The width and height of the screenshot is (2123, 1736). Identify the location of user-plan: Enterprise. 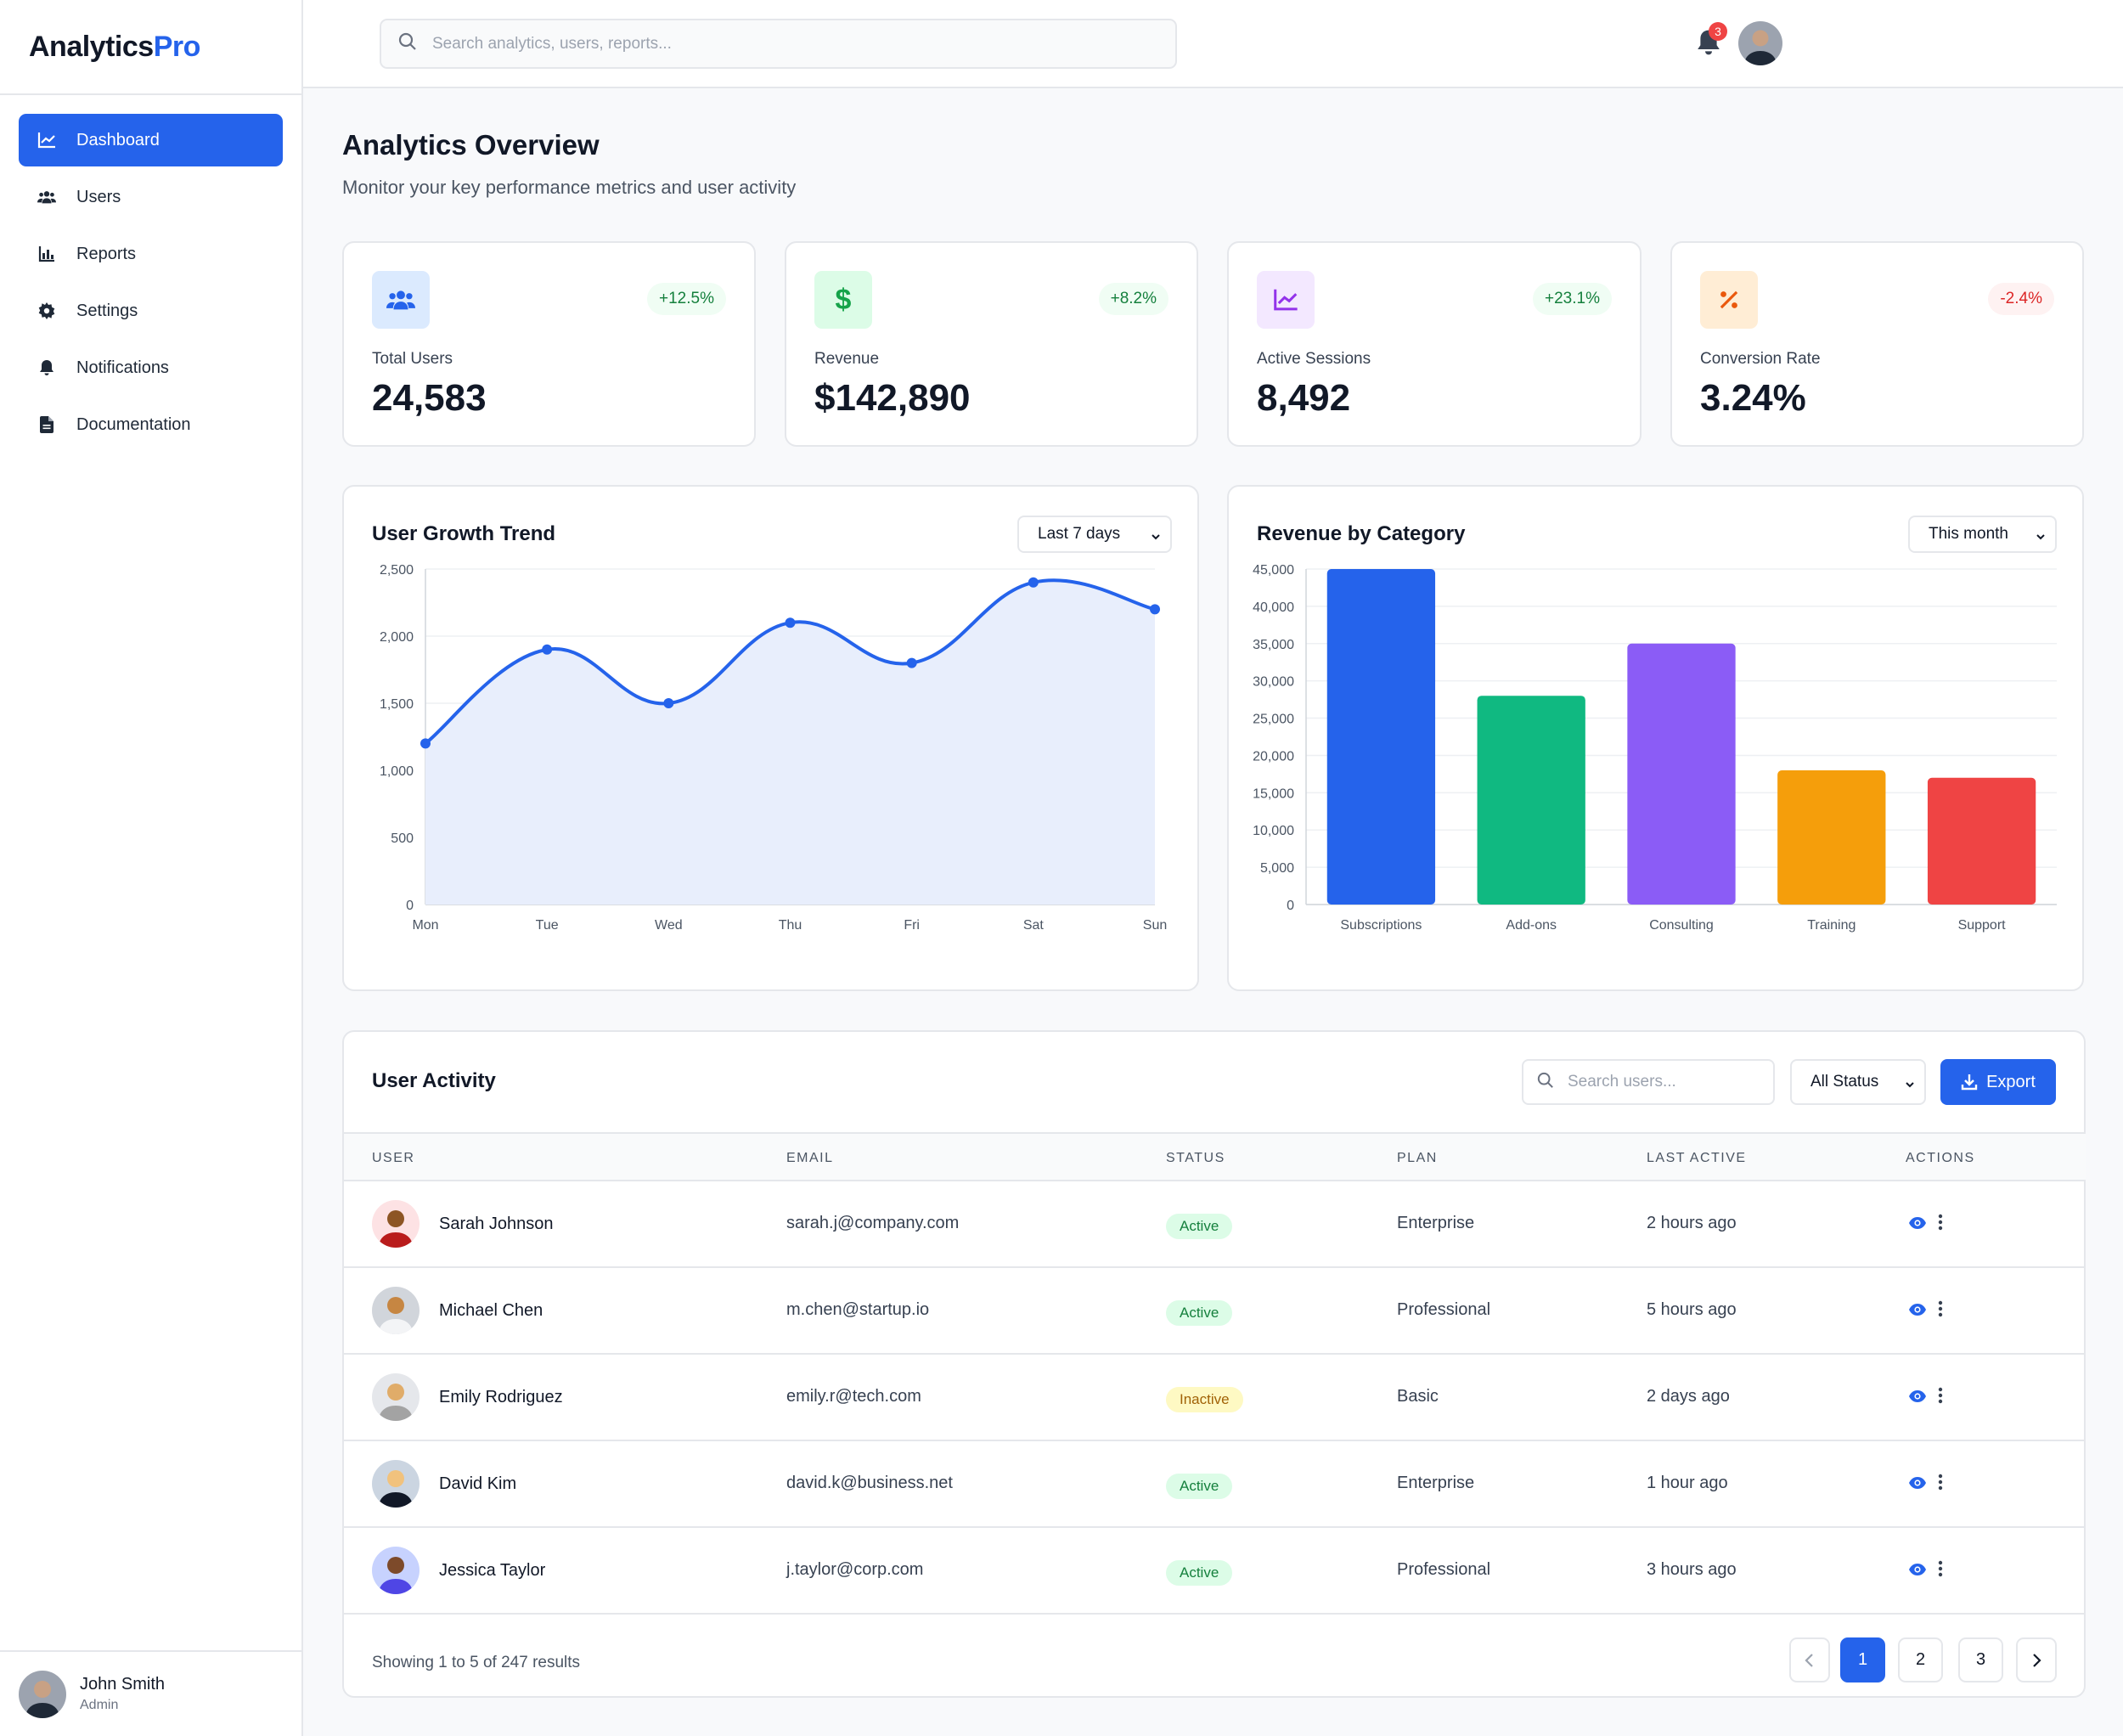
(1436, 1223).